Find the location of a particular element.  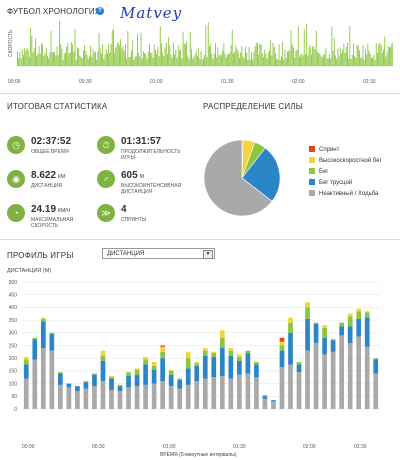

help-icon: ? is located at coordinates (100, 11).